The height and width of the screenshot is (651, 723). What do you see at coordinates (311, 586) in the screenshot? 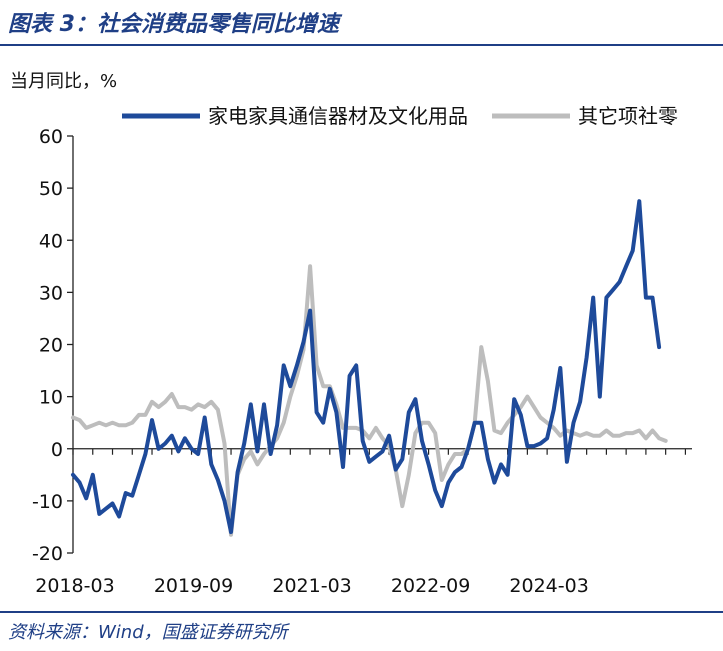
I see `x-tick-label: 2021-03` at bounding box center [311, 586].